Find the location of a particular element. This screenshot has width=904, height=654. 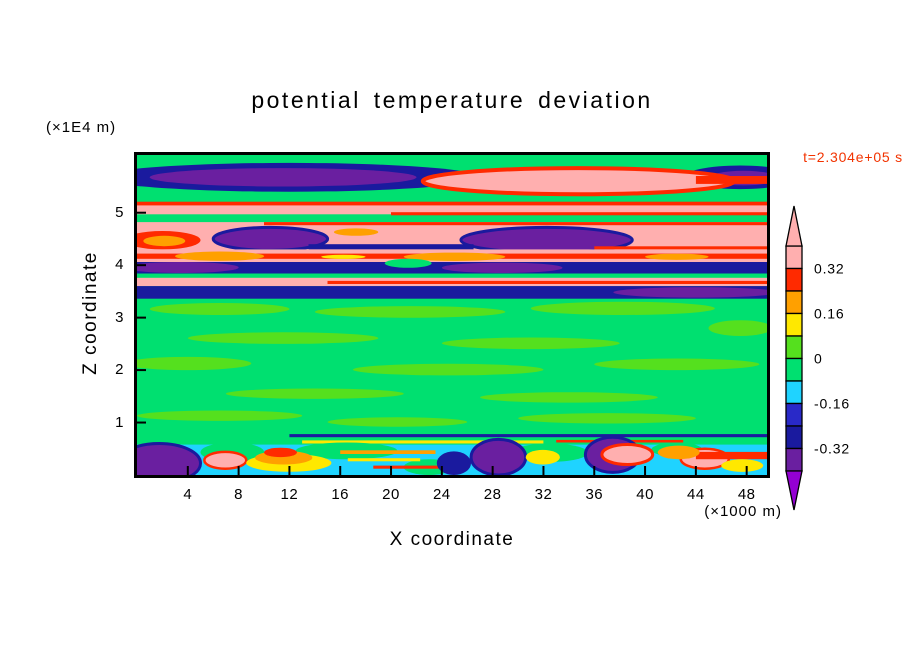

x-tick-label: 4 is located at coordinates (188, 494).